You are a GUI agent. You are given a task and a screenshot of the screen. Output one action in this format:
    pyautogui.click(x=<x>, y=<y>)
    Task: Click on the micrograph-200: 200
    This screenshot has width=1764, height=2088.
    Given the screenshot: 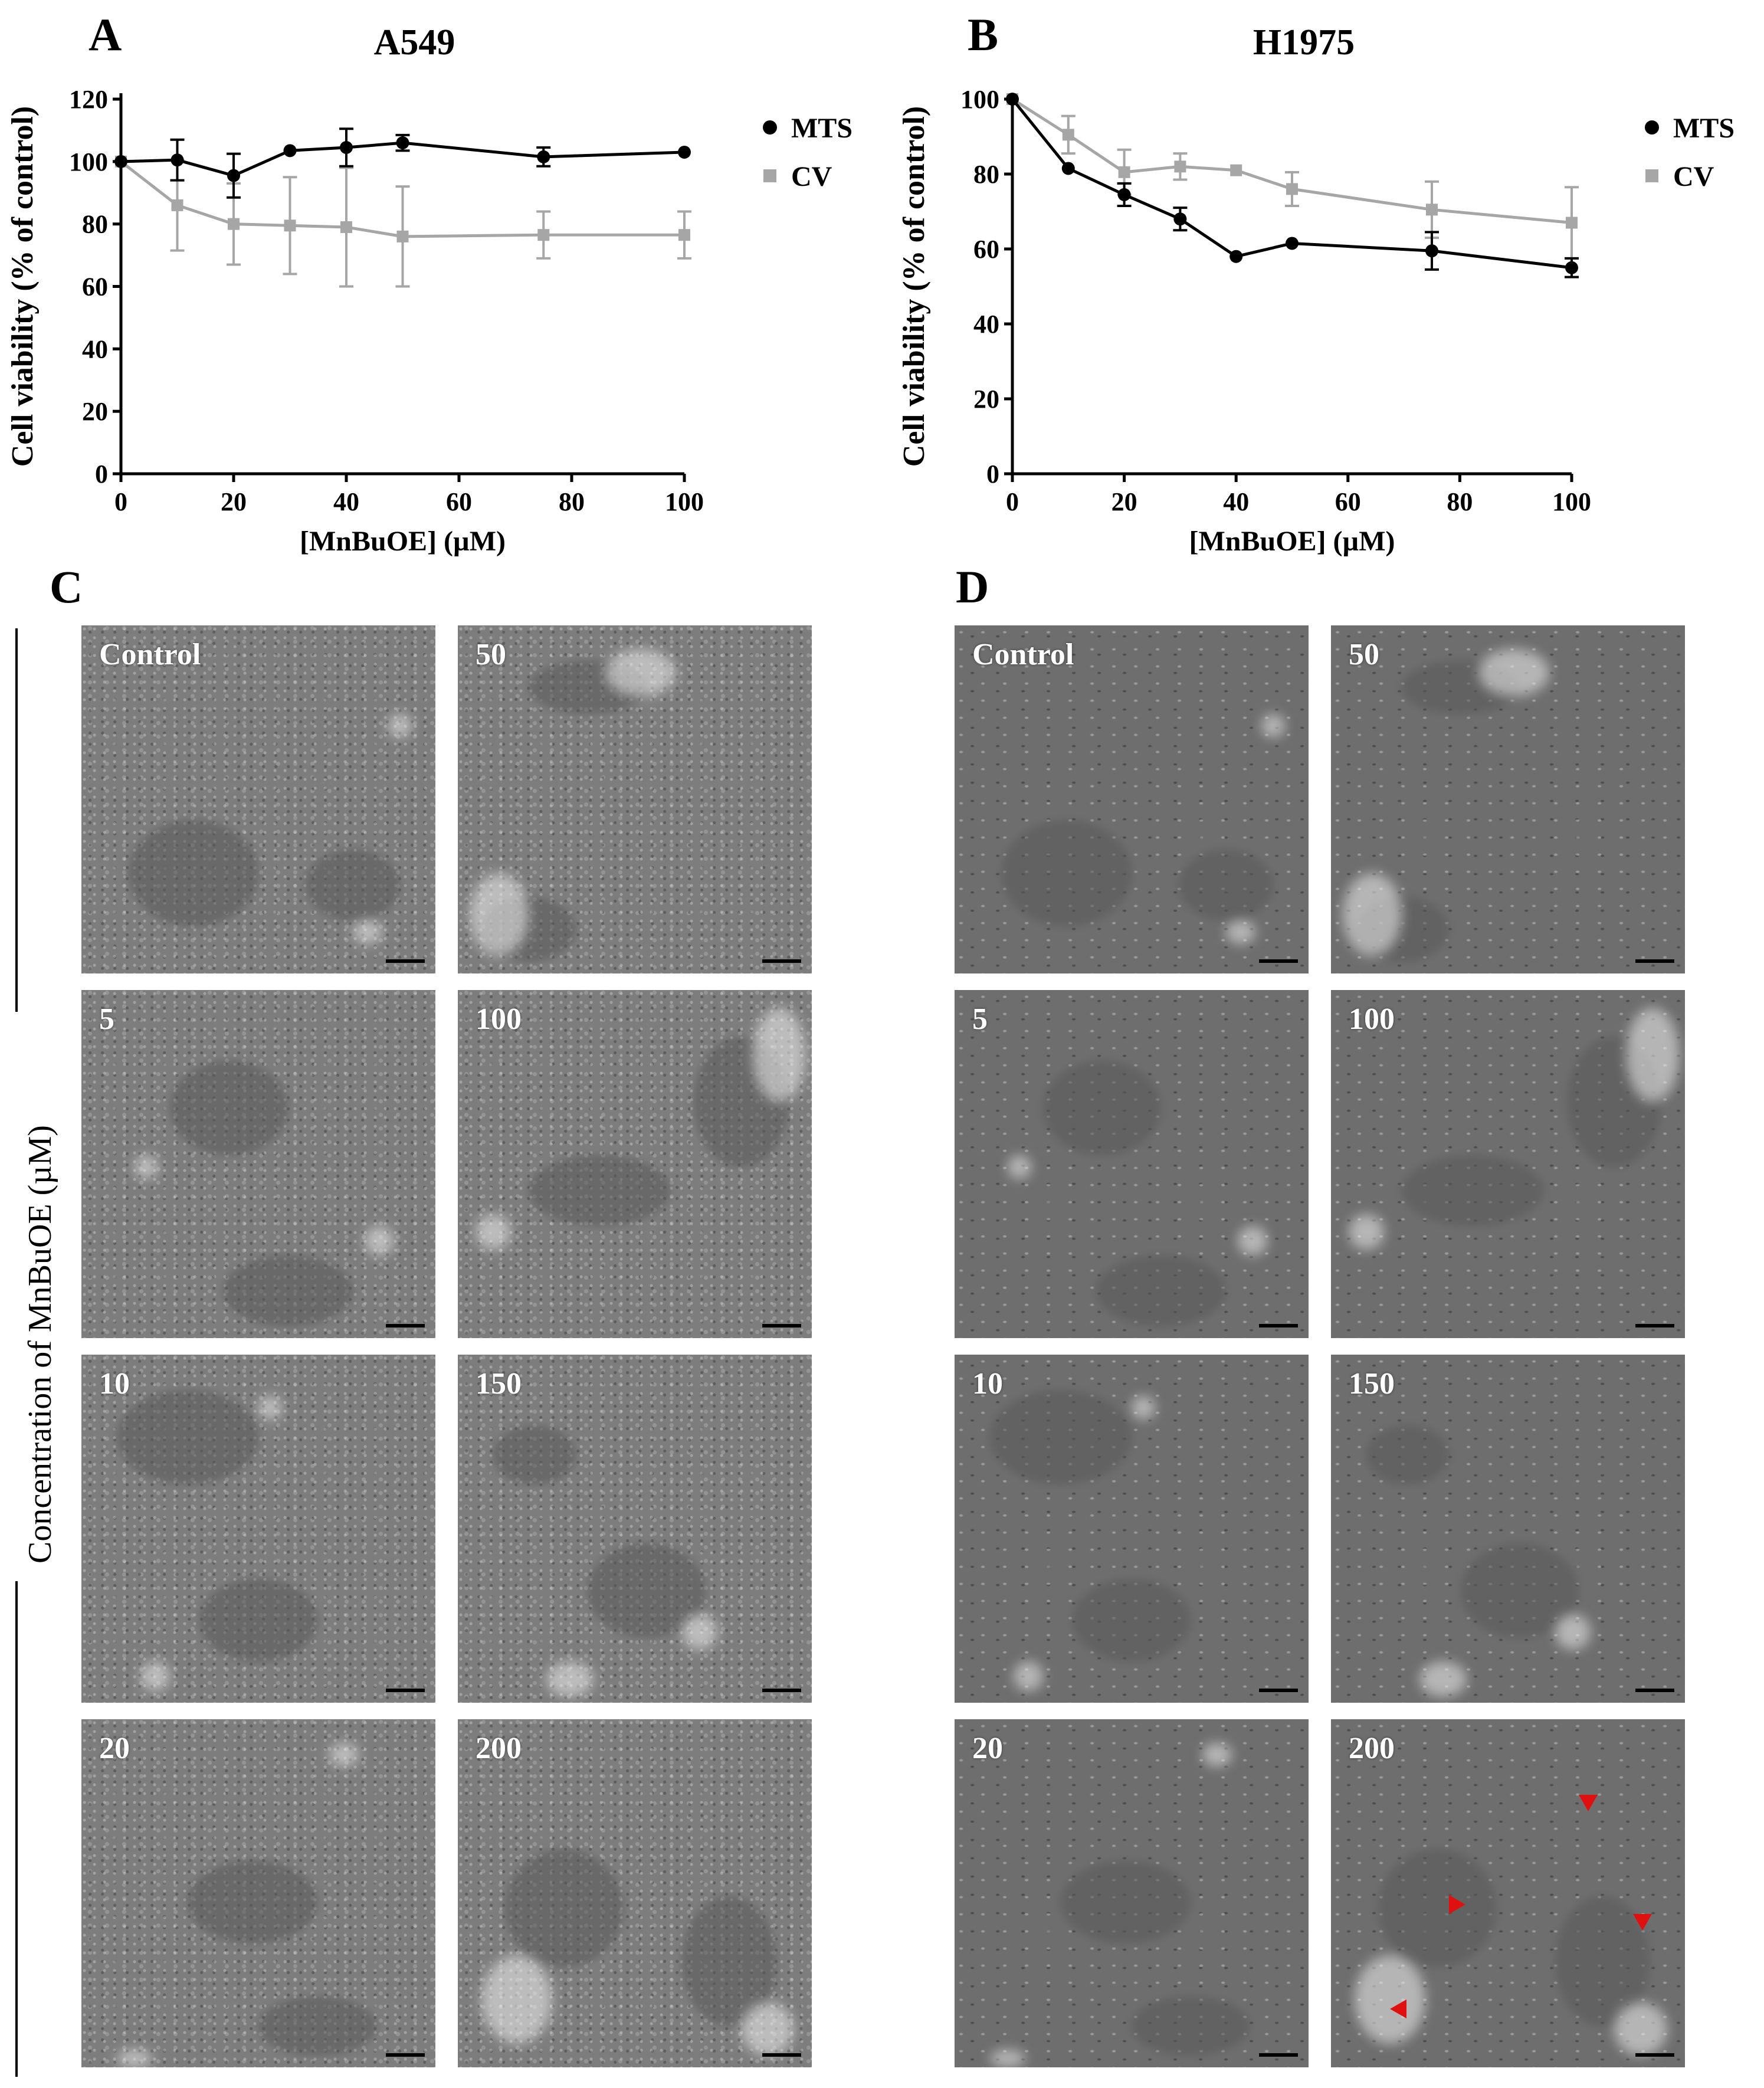 What is the action you would take?
    pyautogui.click(x=1508, y=1893)
    